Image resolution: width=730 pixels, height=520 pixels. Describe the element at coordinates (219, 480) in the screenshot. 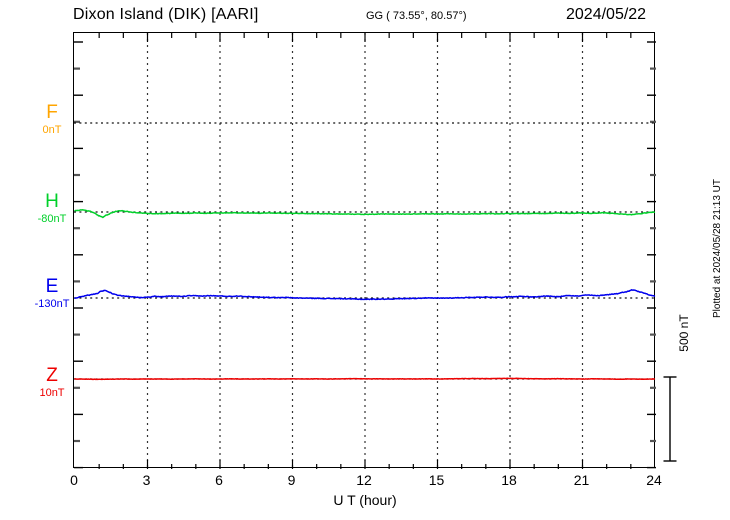

I see `x-tick-6: 6` at that location.